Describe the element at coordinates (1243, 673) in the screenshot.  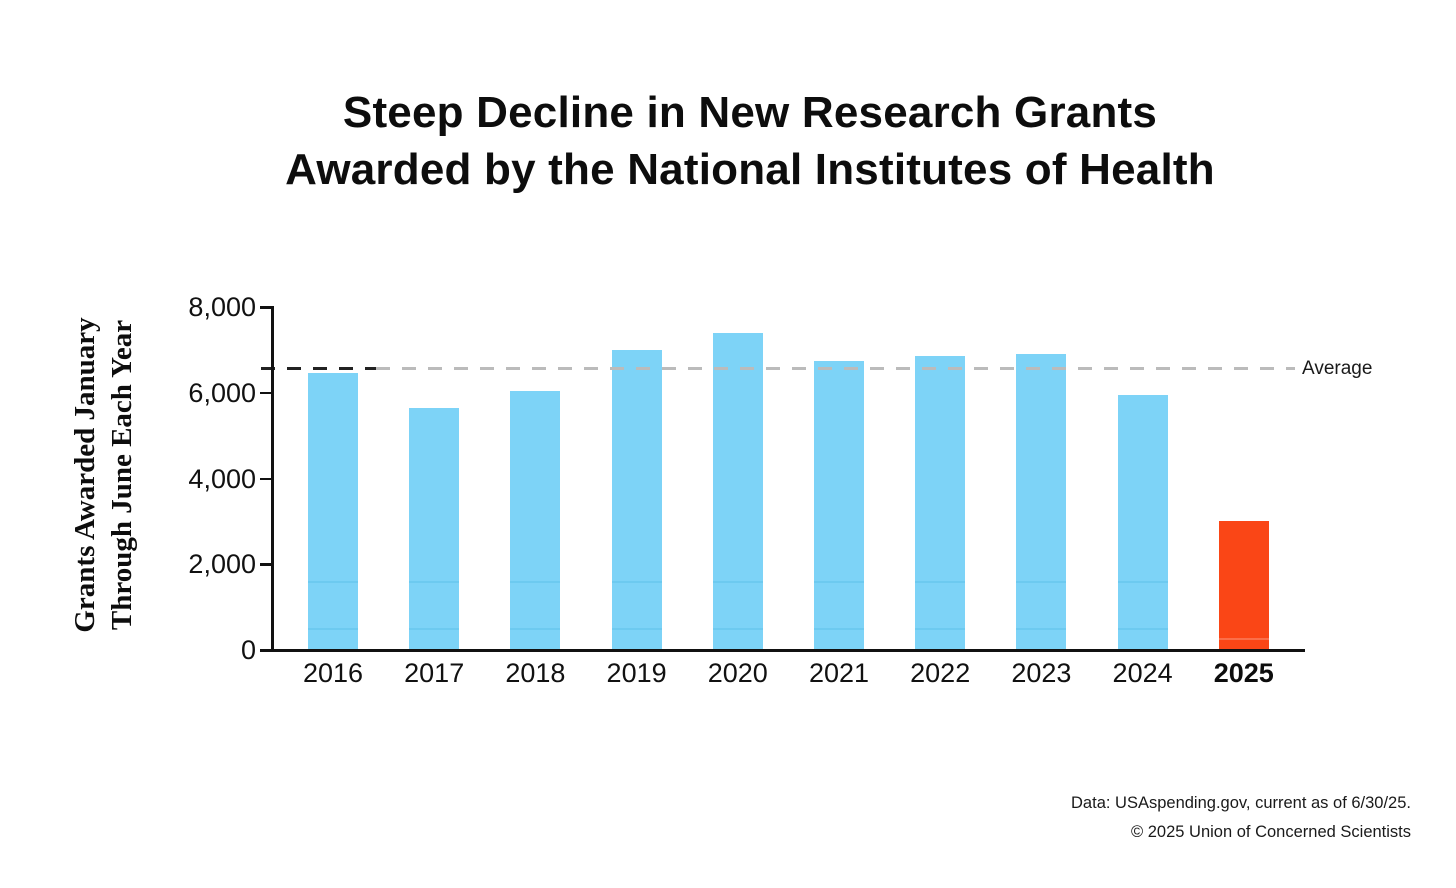
I see `x-tick-label-2025: 2025` at that location.